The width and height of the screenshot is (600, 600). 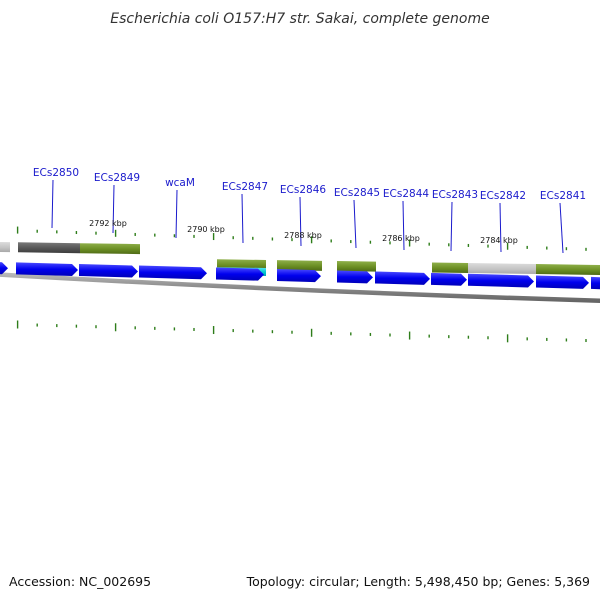 What do you see at coordinates (455, 195) in the screenshot?
I see `gene-label: ECs2843` at bounding box center [455, 195].